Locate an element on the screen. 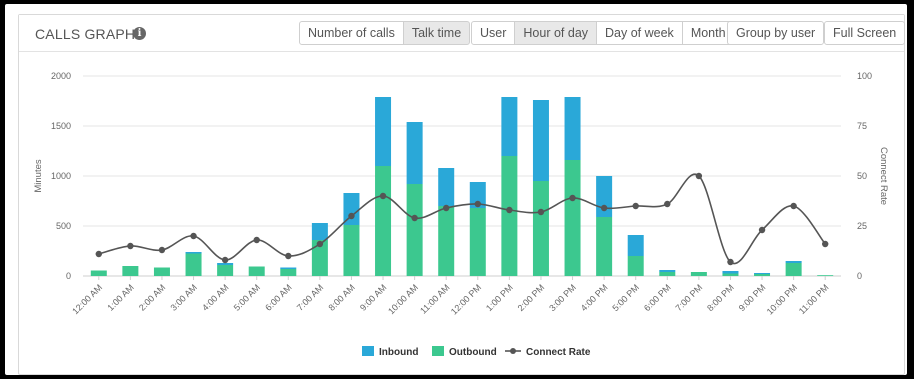 The image size is (914, 379). full-screen-button: Full Screen is located at coordinates (865, 33).